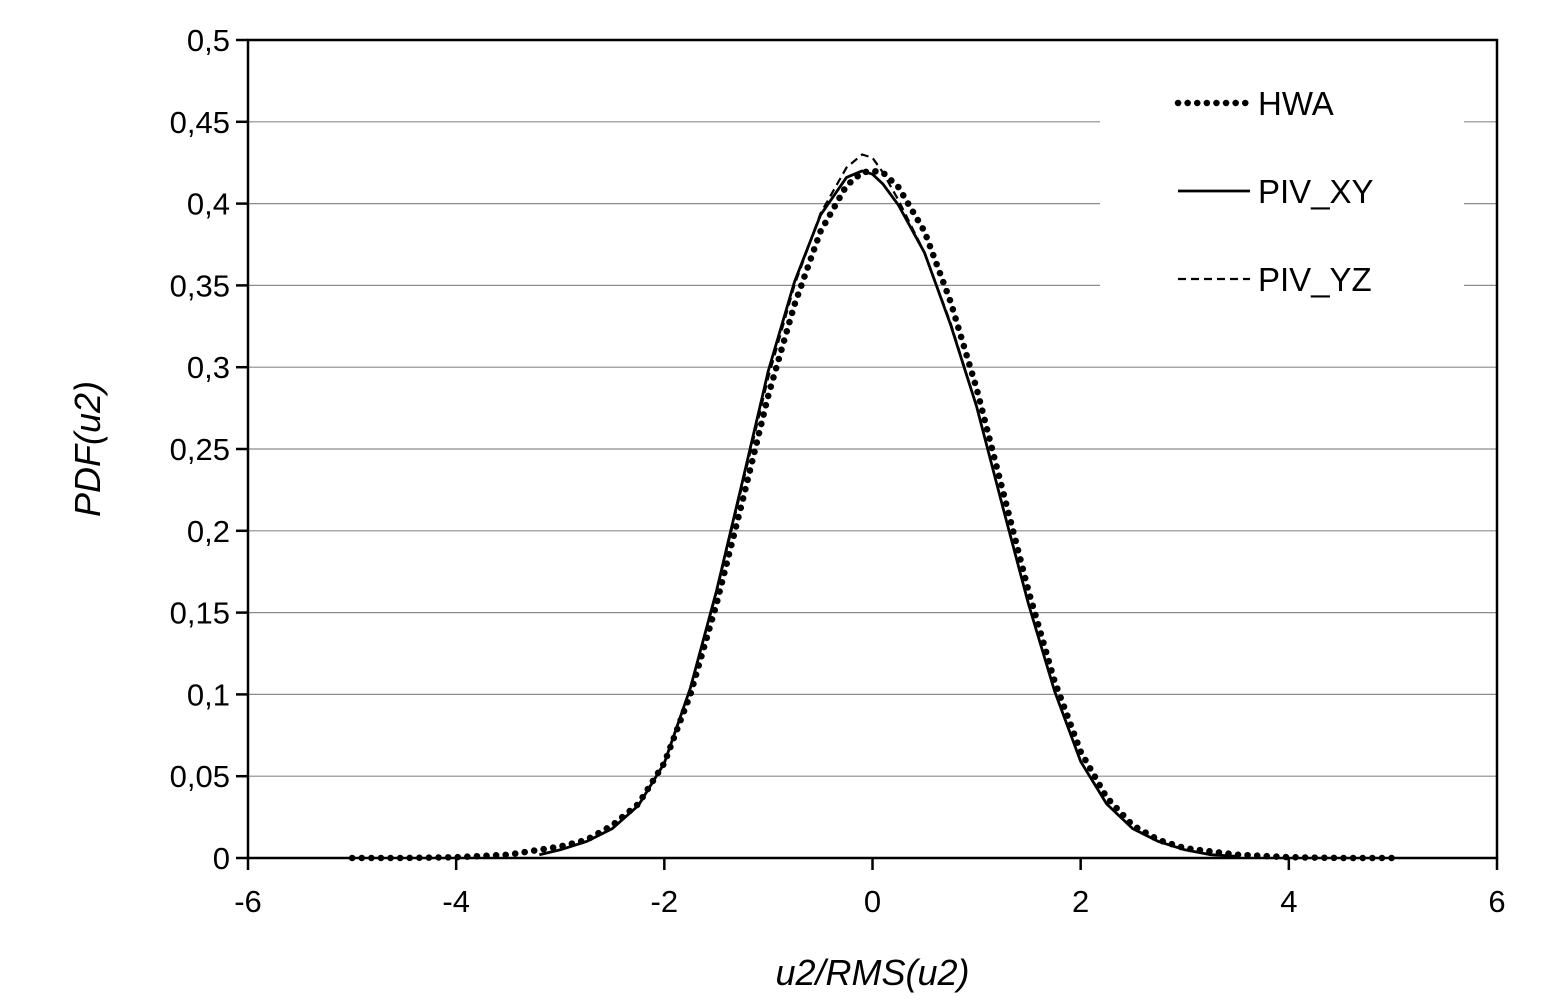  What do you see at coordinates (200, 613) in the screenshot?
I see `y-tick-label-3: 0,15` at bounding box center [200, 613].